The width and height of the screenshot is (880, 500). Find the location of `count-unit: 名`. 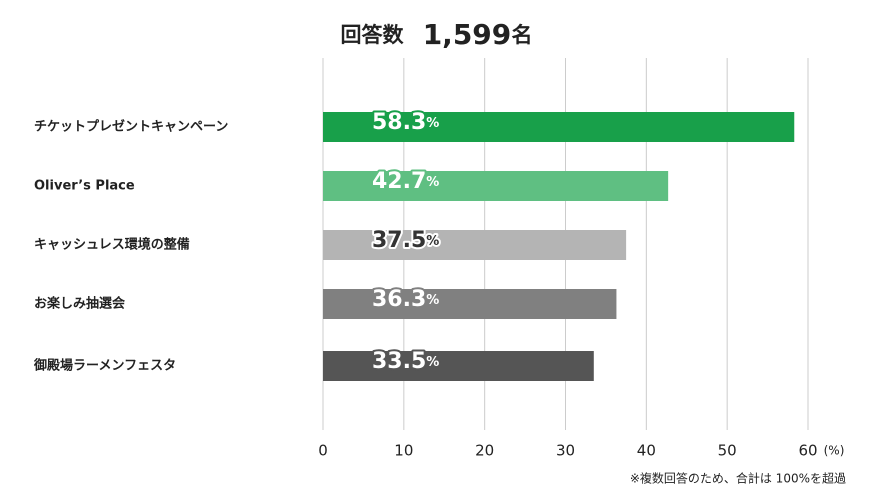

count-unit: 名 is located at coordinates (522, 35).